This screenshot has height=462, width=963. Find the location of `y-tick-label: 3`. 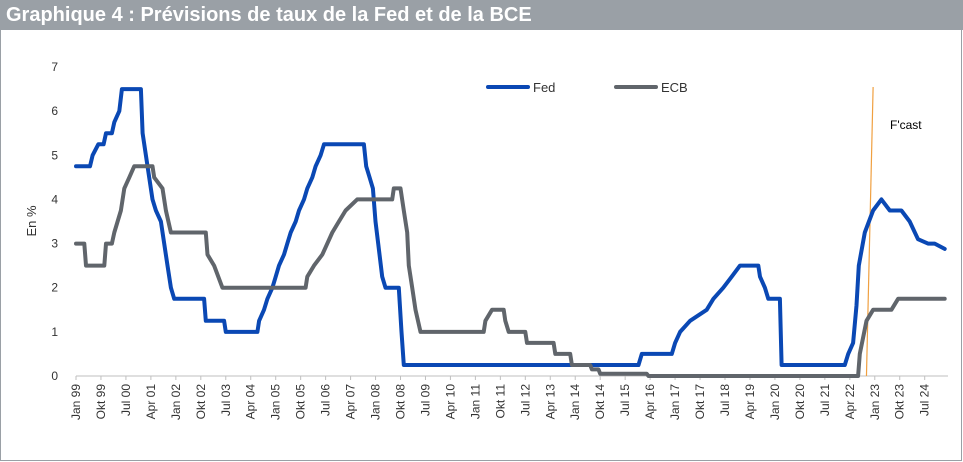

y-tick-label: 3 is located at coordinates (54, 244).